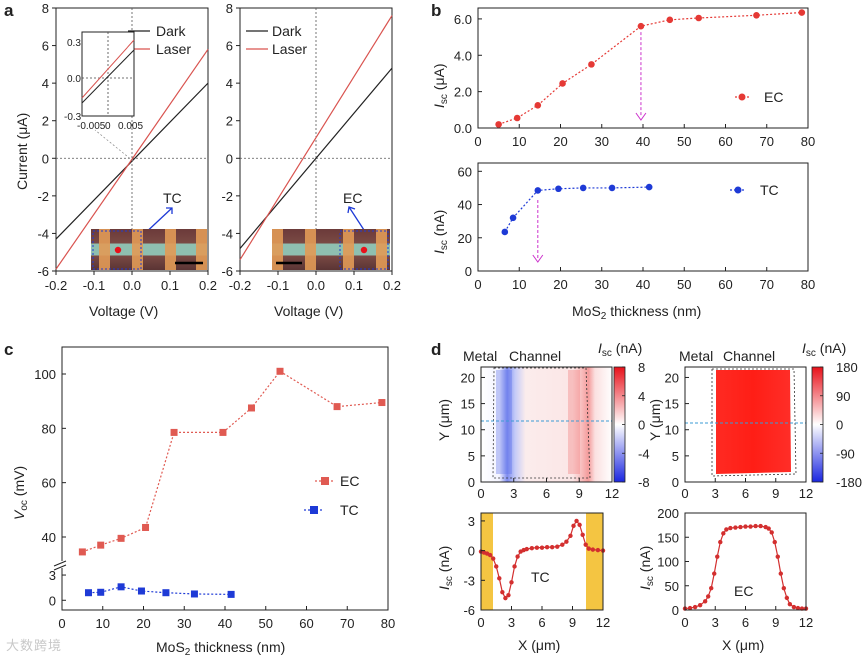  I want to click on panel-a-xlabel-left: Voltage (V), so click(123, 311).